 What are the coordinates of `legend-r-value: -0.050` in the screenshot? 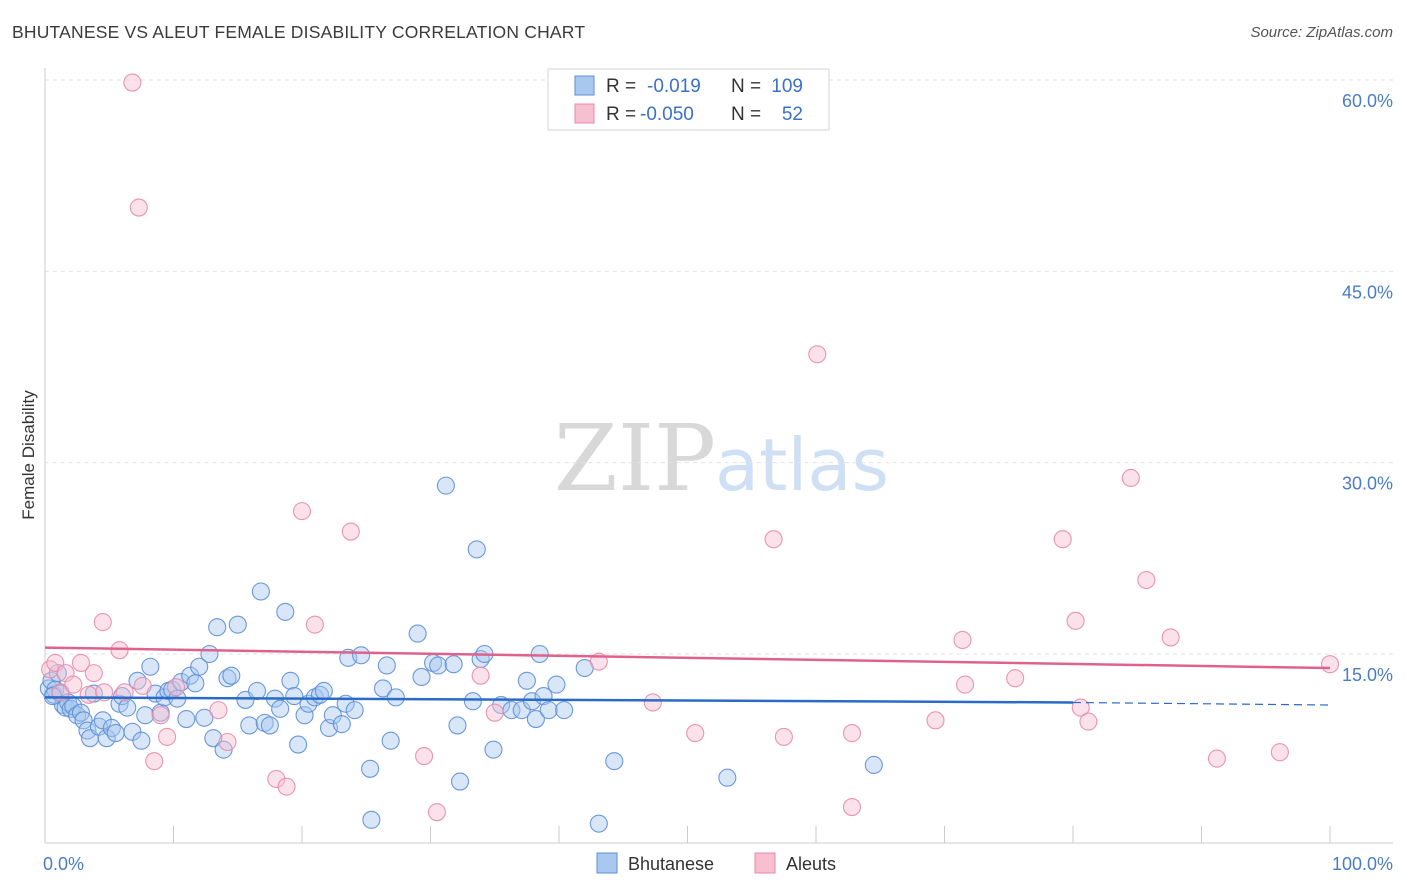 It's located at (667, 114).